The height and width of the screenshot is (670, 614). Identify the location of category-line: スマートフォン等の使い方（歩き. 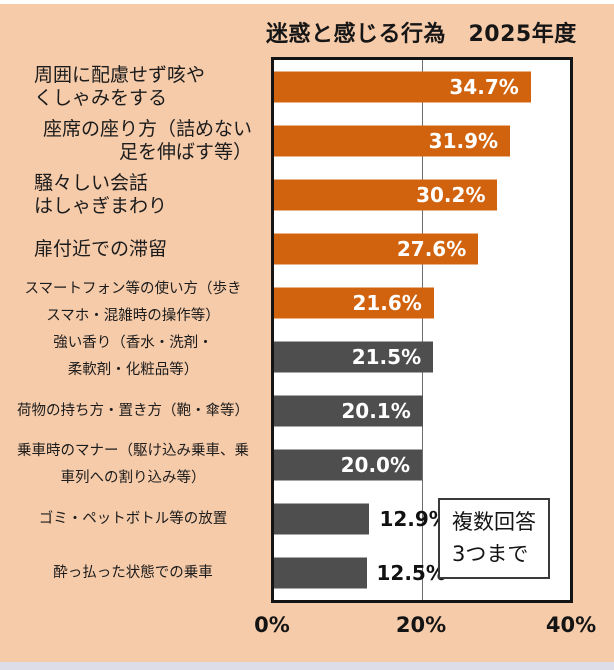
(133, 289).